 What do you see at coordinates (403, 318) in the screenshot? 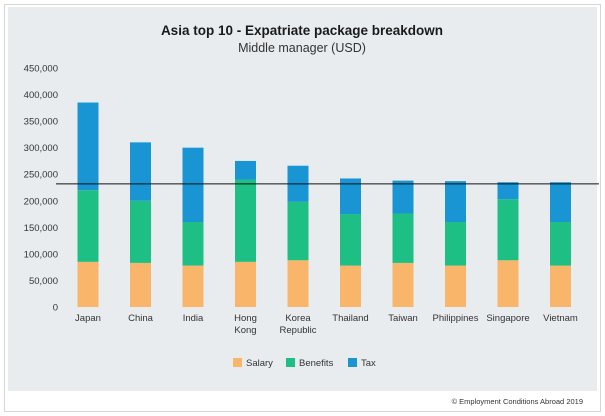
I see `category-label: Taiwan` at bounding box center [403, 318].